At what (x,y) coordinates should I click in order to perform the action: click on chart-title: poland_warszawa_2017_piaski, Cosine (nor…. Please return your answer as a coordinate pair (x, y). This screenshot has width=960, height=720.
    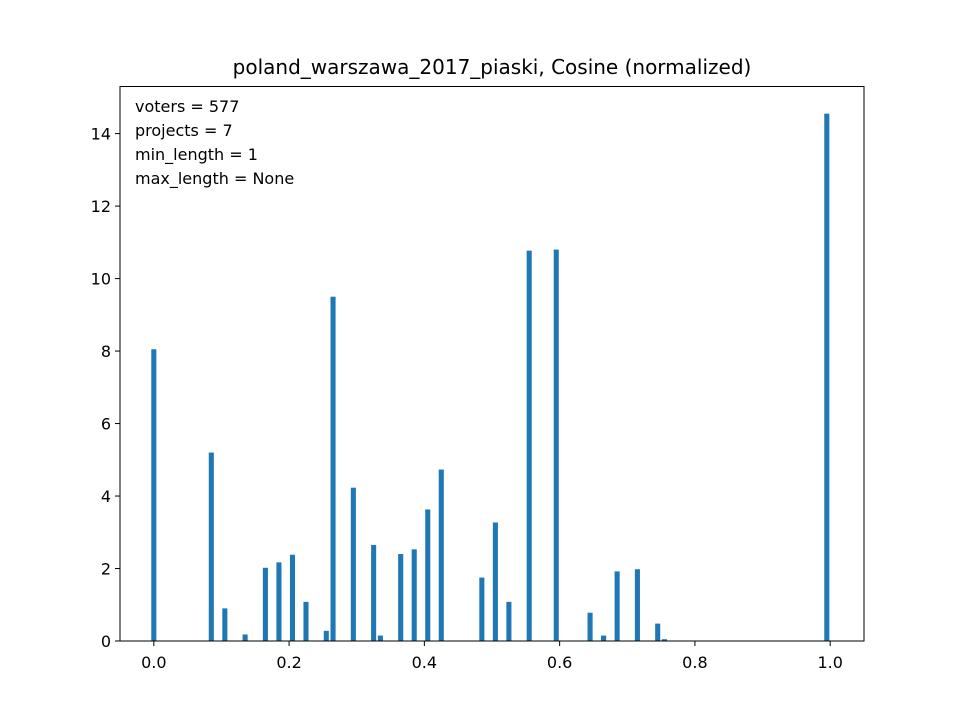
    Looking at the image, I should click on (492, 67).